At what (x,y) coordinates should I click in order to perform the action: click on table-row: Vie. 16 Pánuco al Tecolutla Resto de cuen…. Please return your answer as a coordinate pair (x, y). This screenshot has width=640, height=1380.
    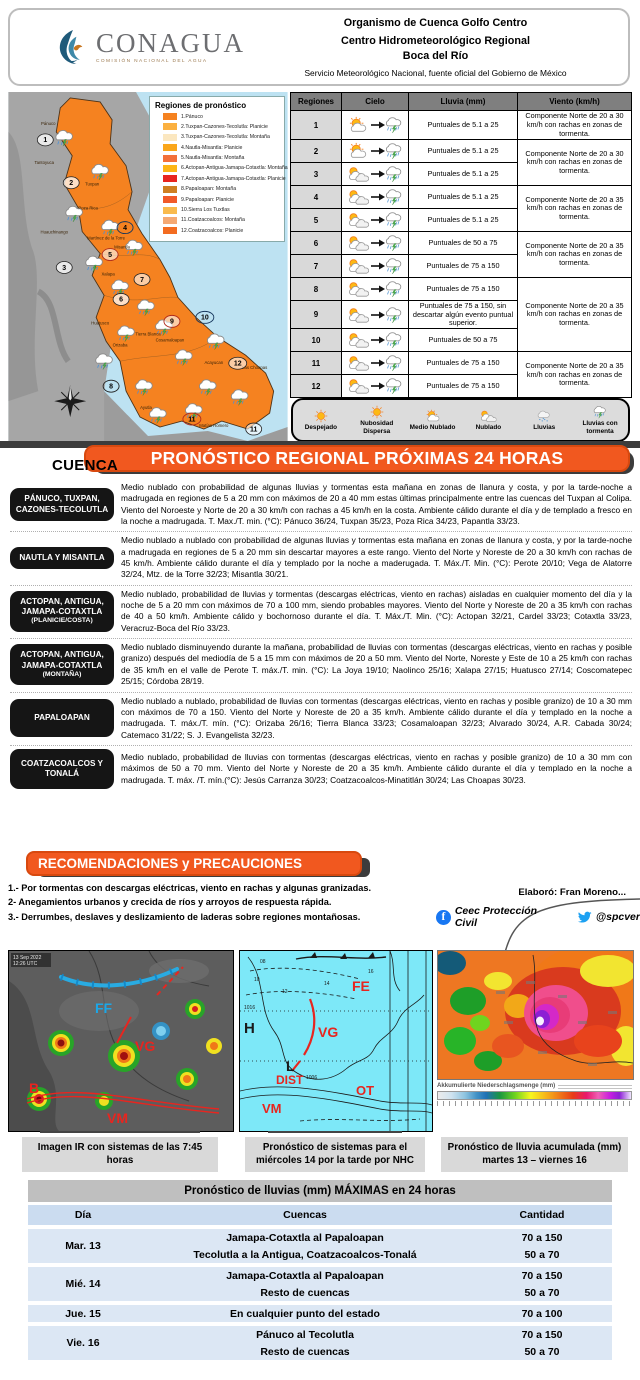
    Looking at the image, I should click on (320, 1343).